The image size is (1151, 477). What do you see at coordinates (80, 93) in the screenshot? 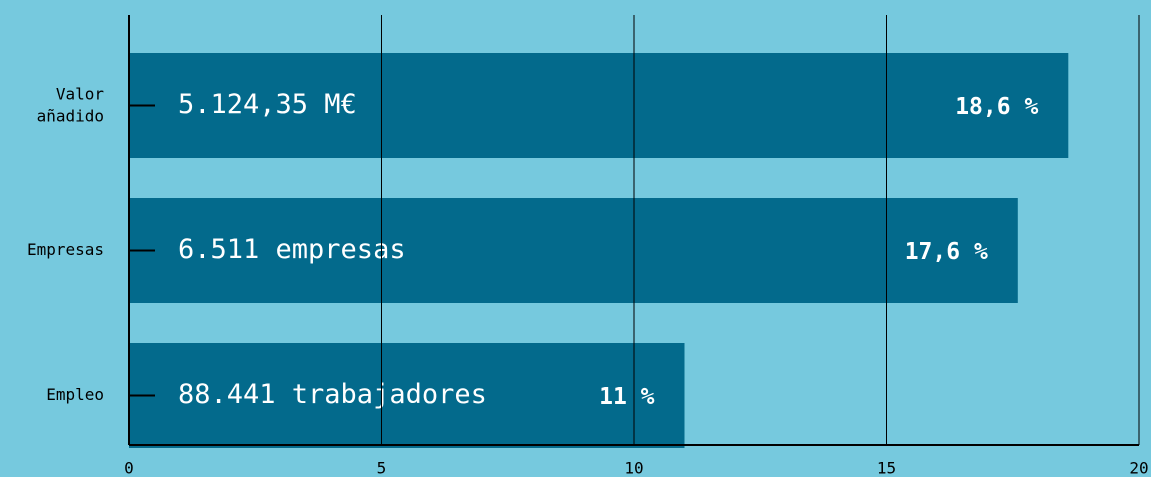
I see `category-label-line: Valor` at bounding box center [80, 93].